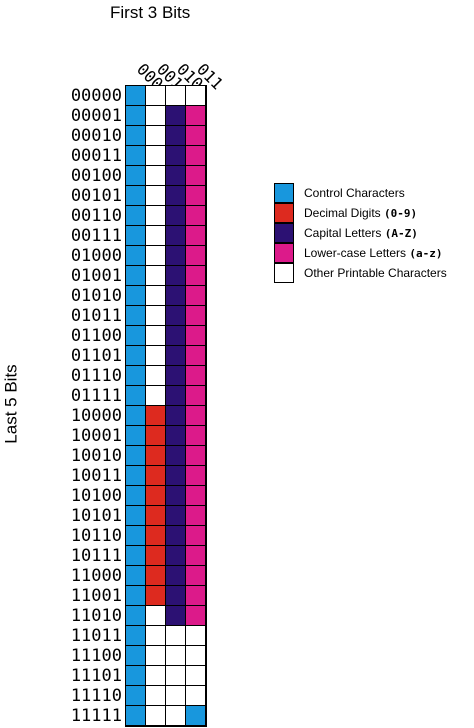  I want to click on row-label: 10001, so click(96, 436).